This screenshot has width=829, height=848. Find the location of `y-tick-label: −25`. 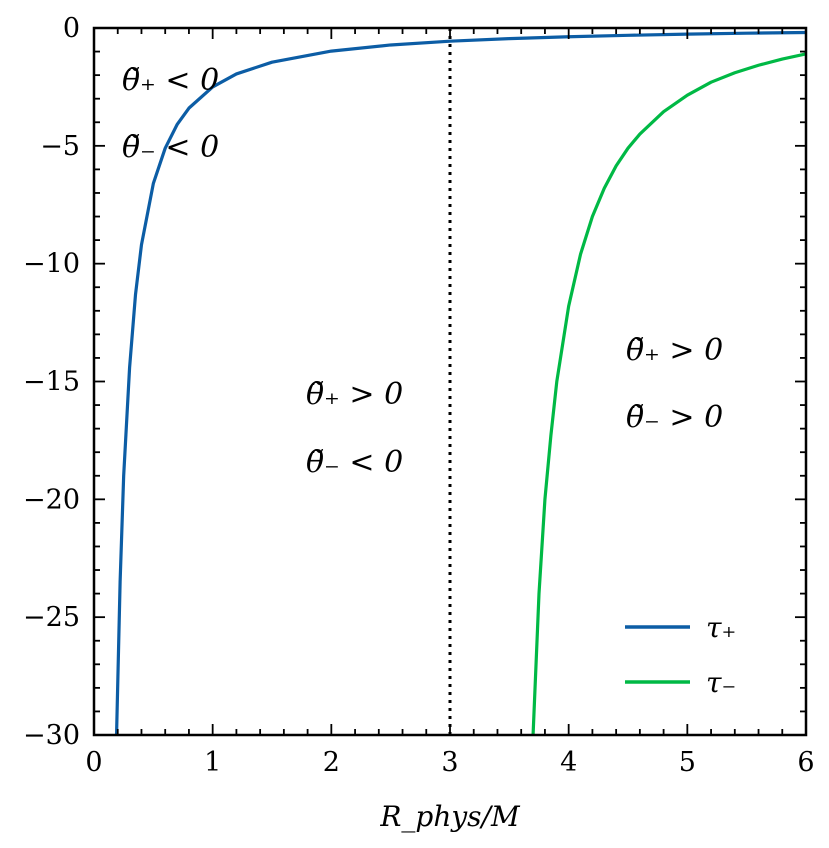

y-tick-label: −25 is located at coordinates (51, 617).